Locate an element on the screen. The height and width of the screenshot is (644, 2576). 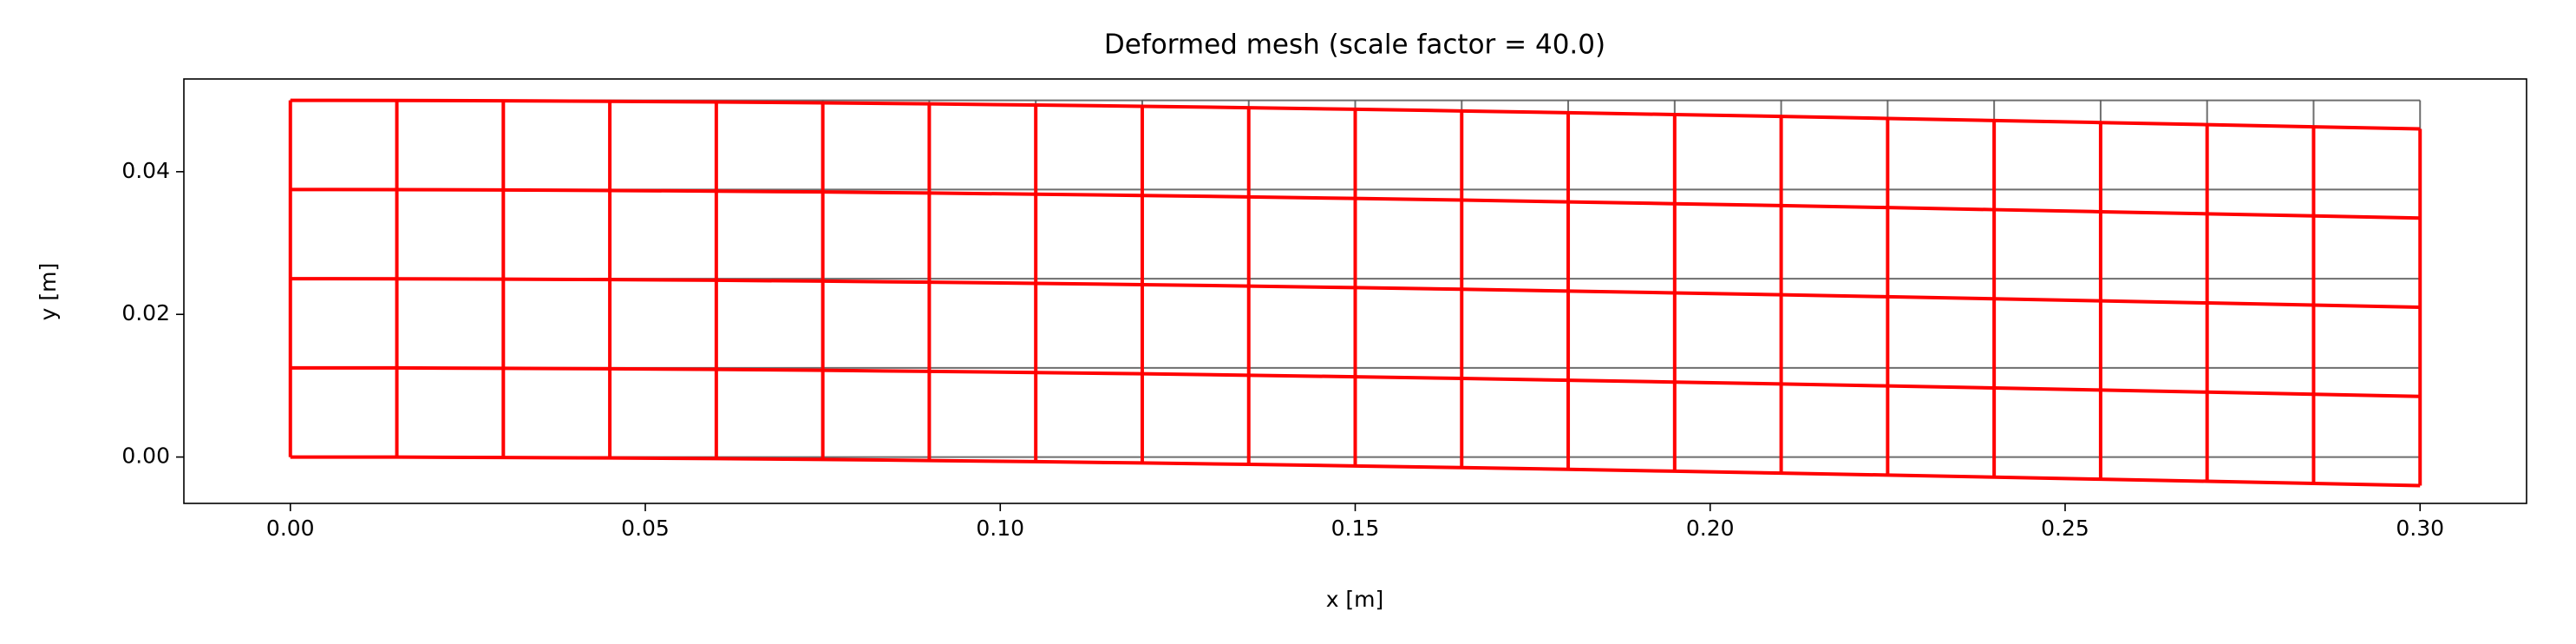
x-tick-label: 0.00 is located at coordinates (290, 528).